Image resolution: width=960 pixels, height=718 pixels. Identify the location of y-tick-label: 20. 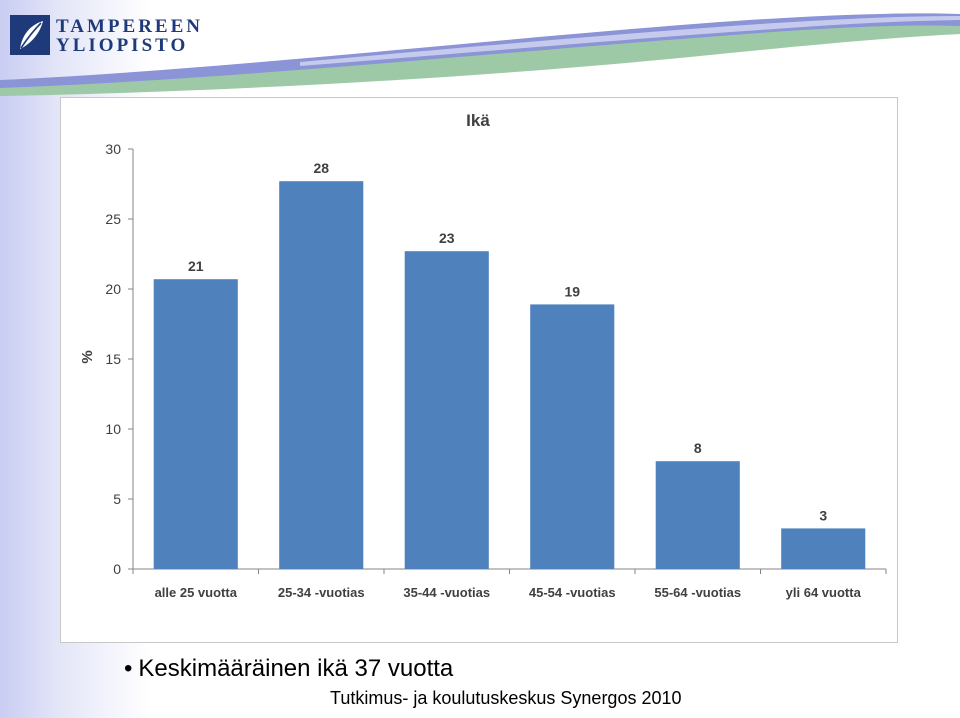
(113, 289).